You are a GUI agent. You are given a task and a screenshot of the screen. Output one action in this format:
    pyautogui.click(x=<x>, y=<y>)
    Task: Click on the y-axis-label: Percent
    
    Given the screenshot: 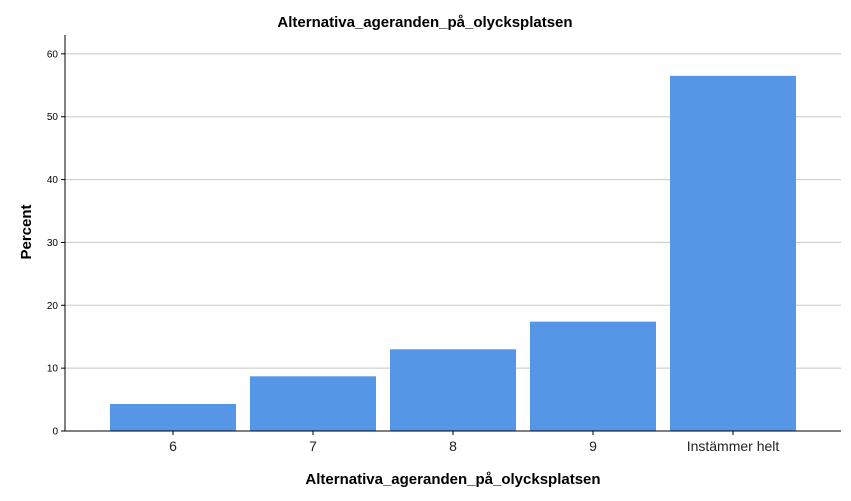 What is the action you would take?
    pyautogui.click(x=26, y=231)
    